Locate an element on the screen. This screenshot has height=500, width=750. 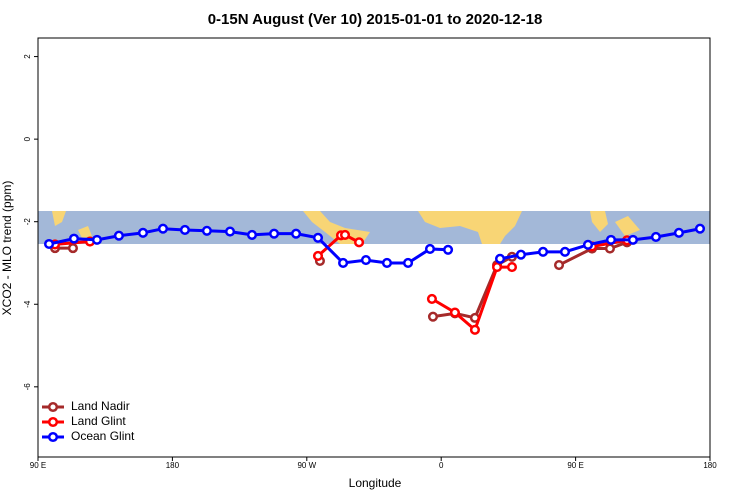
map-band is located at coordinates (374, 227).